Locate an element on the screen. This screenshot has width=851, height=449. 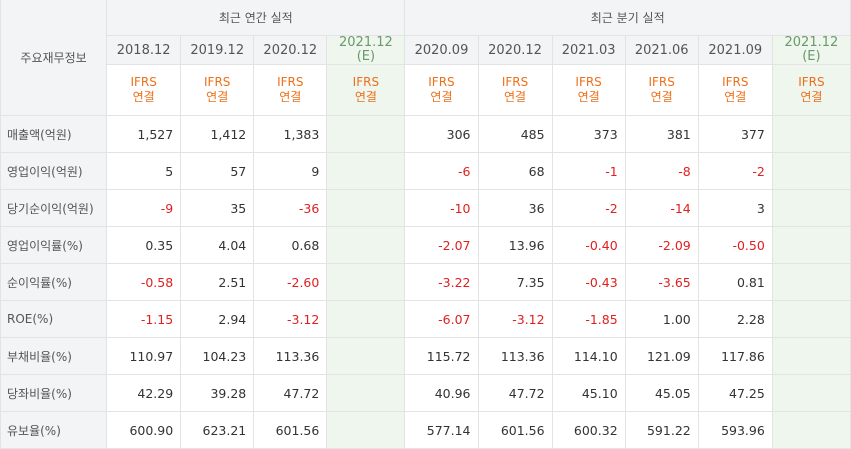
value-cell: 121.09 is located at coordinates (661, 356).